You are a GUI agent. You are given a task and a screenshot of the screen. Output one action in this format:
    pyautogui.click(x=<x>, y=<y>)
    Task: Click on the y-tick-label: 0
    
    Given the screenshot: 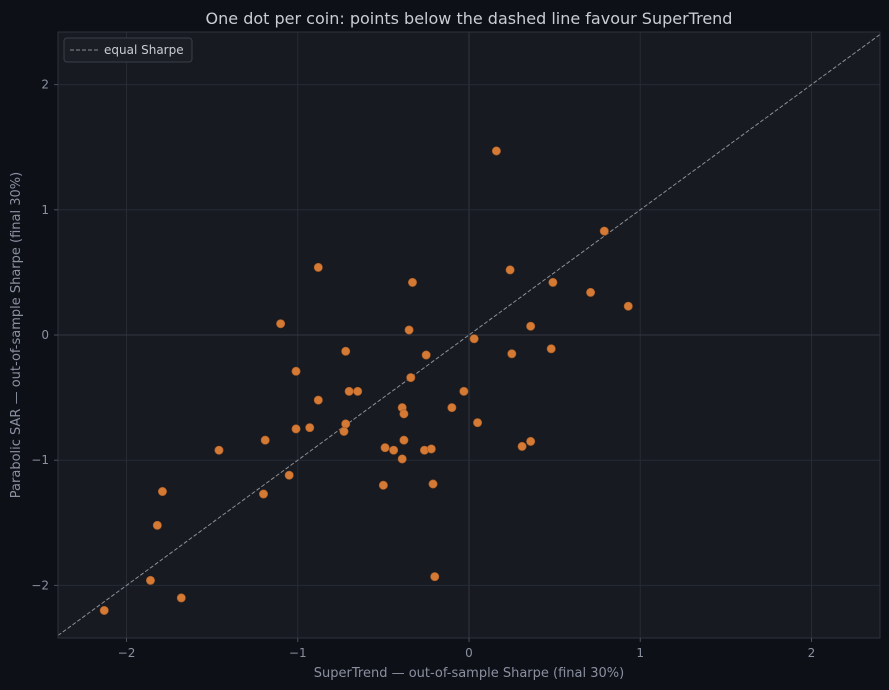 What is the action you would take?
    pyautogui.click(x=45, y=335)
    